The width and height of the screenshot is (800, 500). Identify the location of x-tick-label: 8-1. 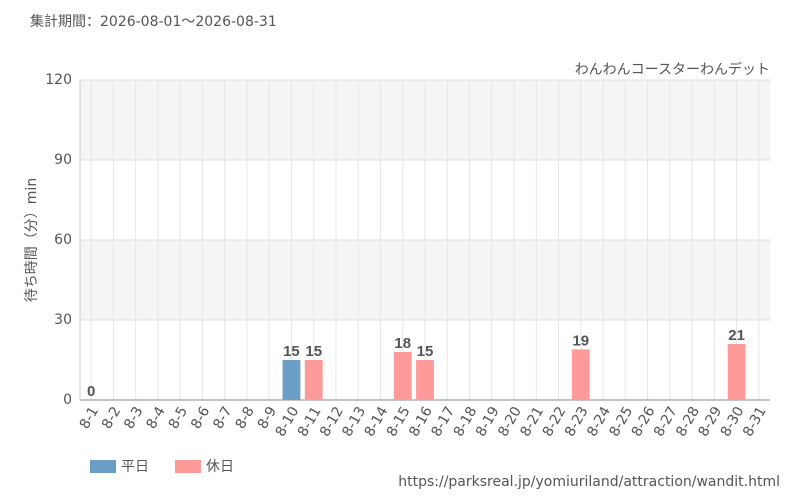
(89, 418).